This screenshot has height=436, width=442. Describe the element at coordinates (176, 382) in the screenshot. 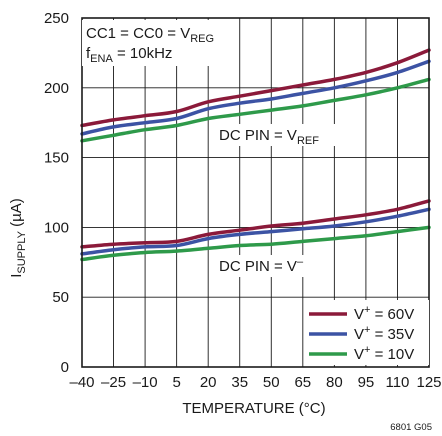

I see `x-tick-label: 5` at that location.